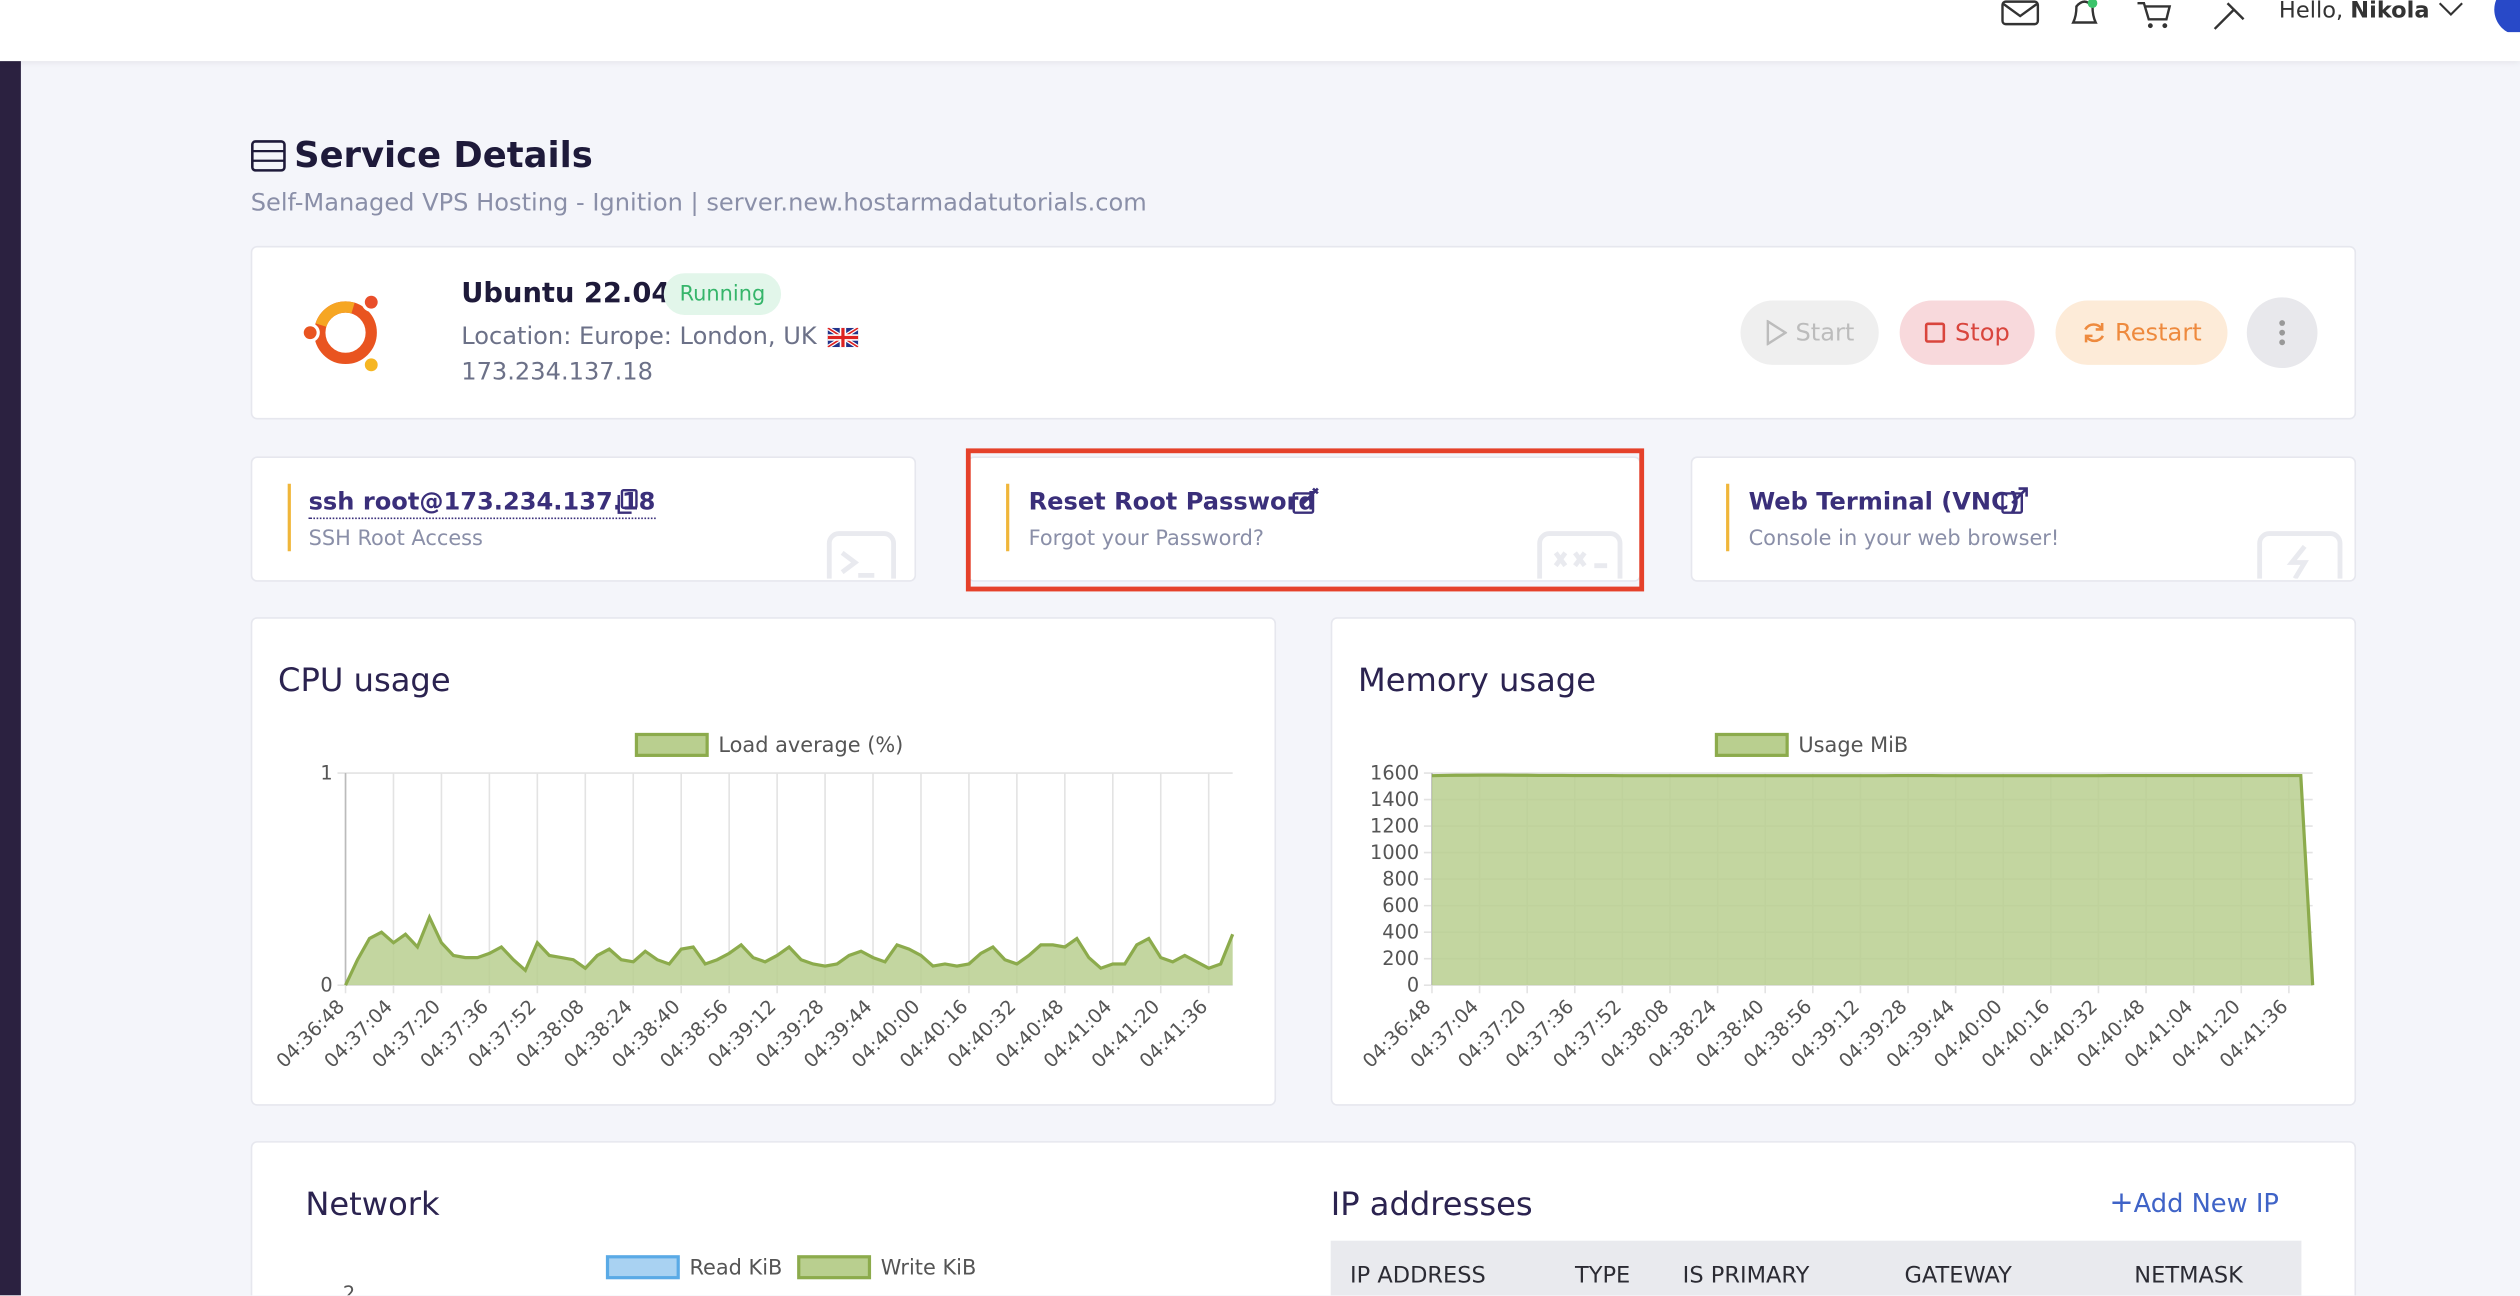 This screenshot has height=1296, width=2520. I want to click on column-header: IP ADDRESS, so click(1418, 1276).